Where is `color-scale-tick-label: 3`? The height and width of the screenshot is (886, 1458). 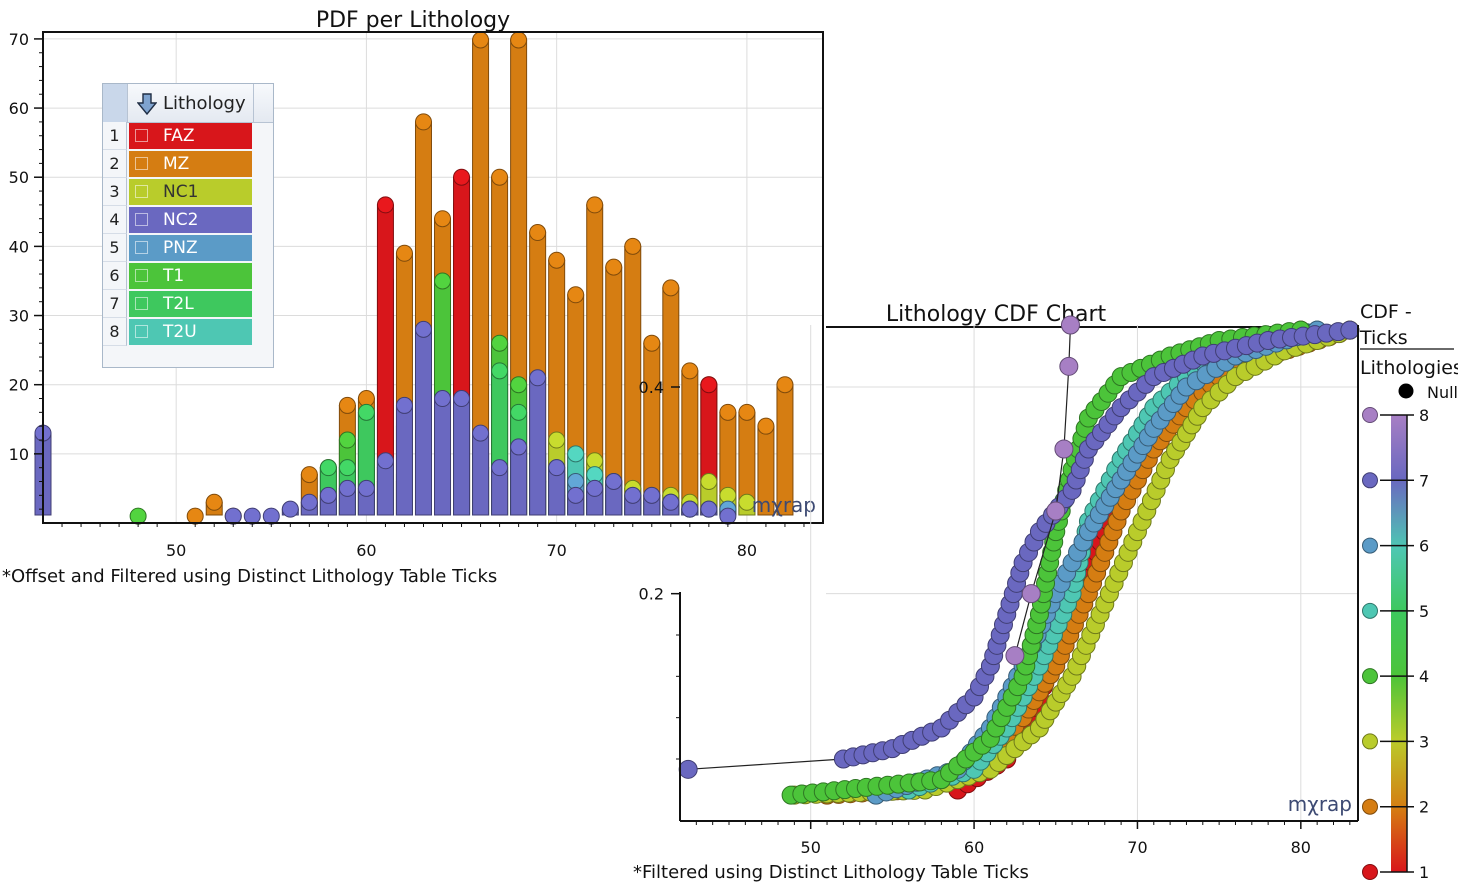
color-scale-tick-label: 3 is located at coordinates (1424, 741).